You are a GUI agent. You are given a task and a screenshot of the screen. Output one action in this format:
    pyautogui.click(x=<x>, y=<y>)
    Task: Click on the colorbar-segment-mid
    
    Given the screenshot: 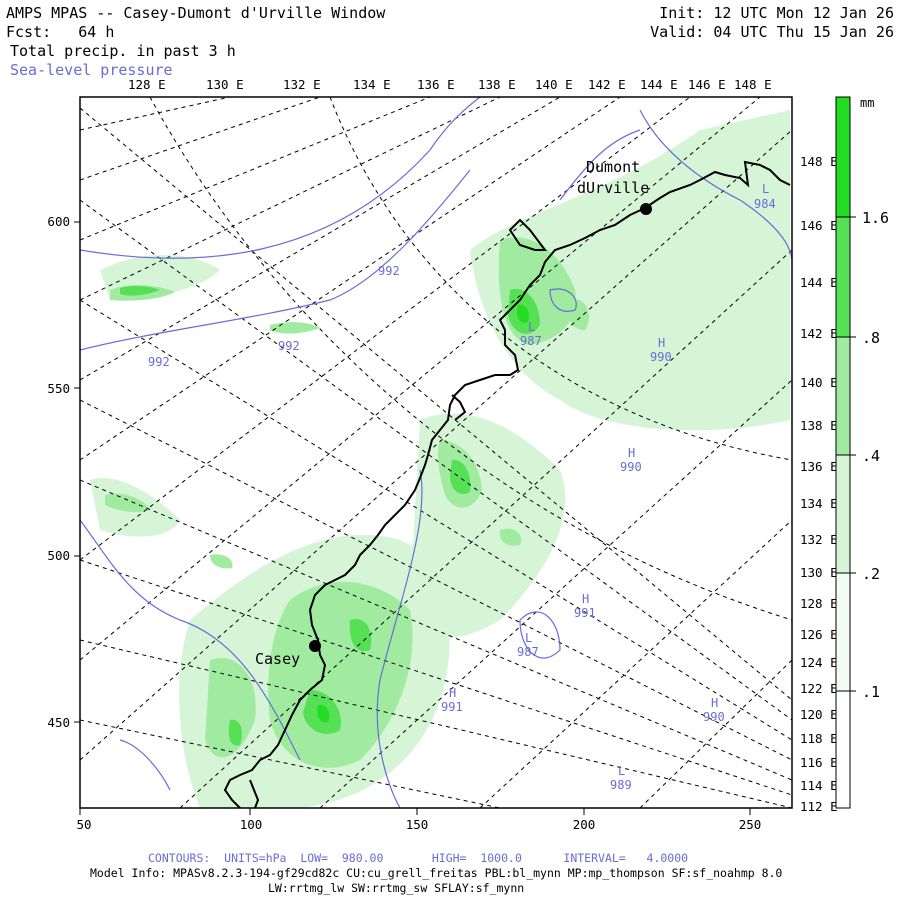 What is the action you would take?
    pyautogui.click(x=843, y=396)
    